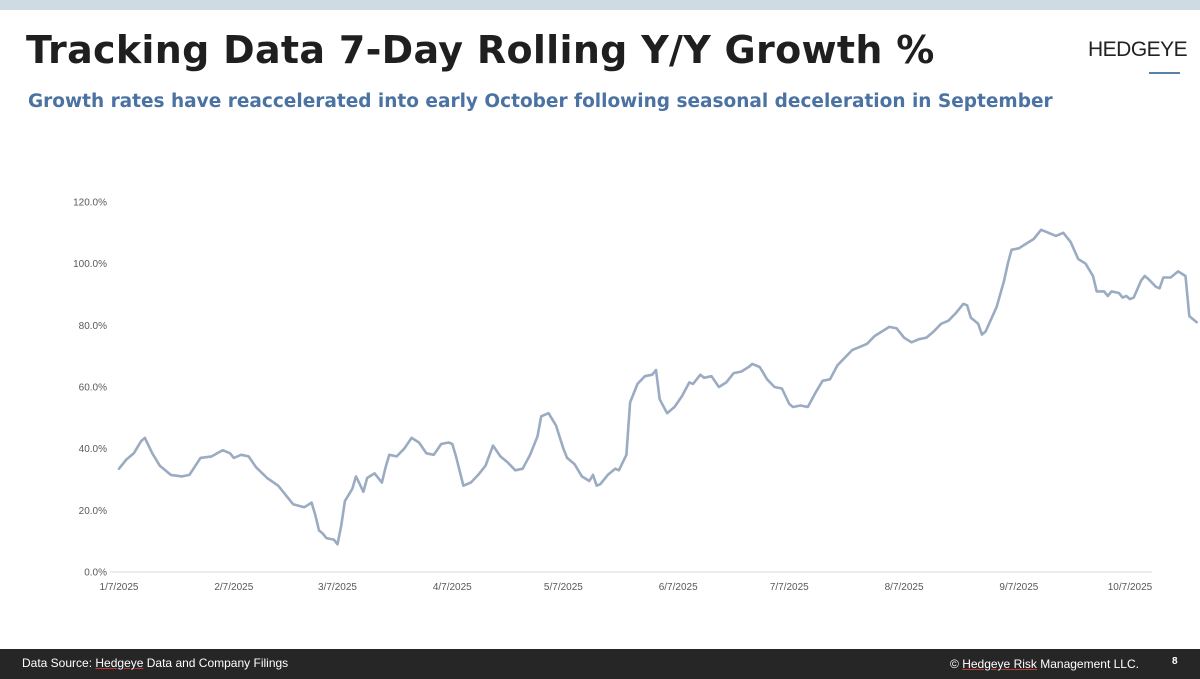 Image resolution: width=1200 pixels, height=679 pixels. I want to click on y-tick-label: 120.0%, so click(90, 203).